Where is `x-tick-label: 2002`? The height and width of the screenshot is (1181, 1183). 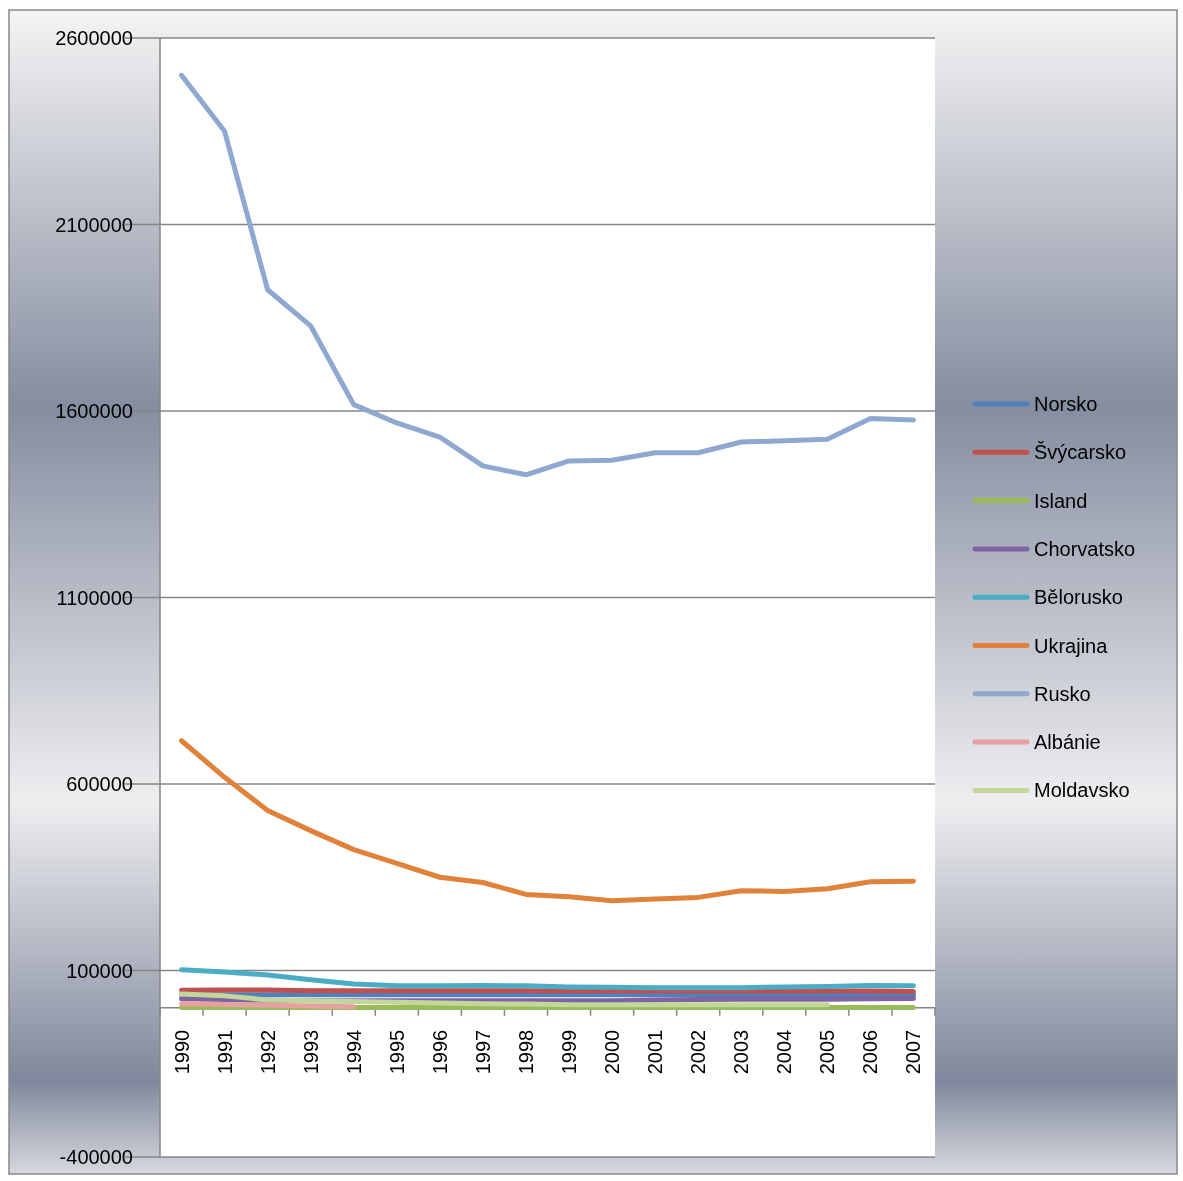
x-tick-label: 2002 is located at coordinates (698, 1052).